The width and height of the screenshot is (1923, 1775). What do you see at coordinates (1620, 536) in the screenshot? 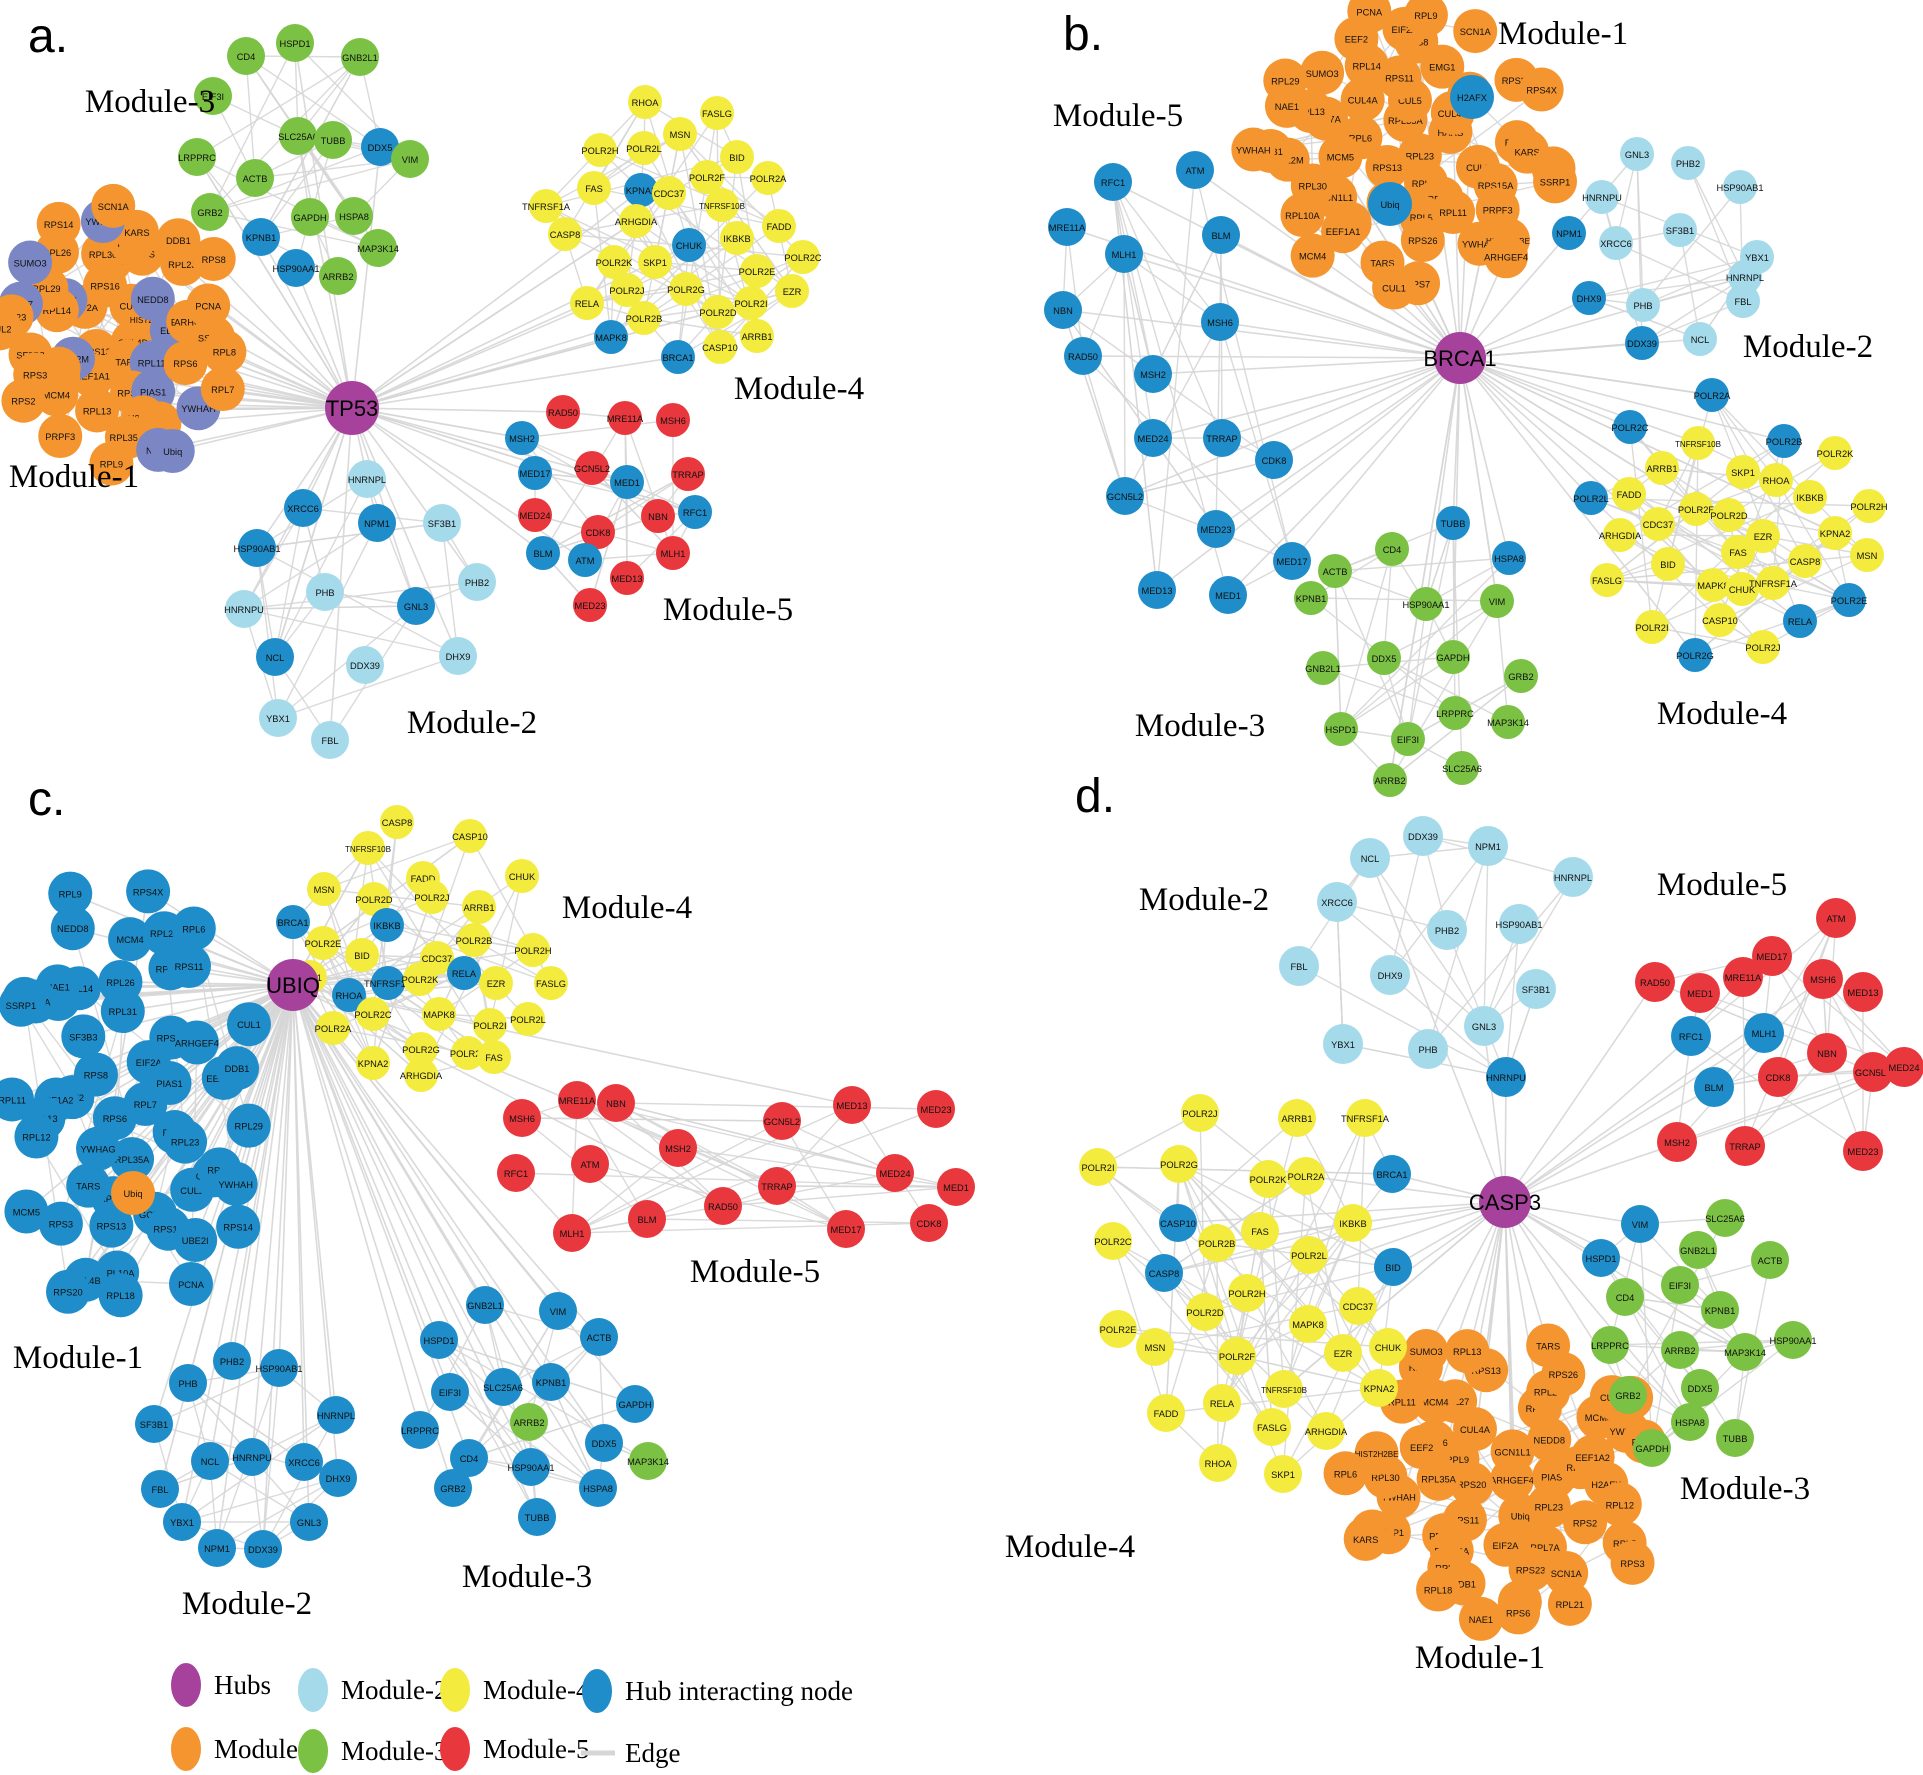
I see `svg-text: ARHGDIA` at bounding box center [1620, 536].